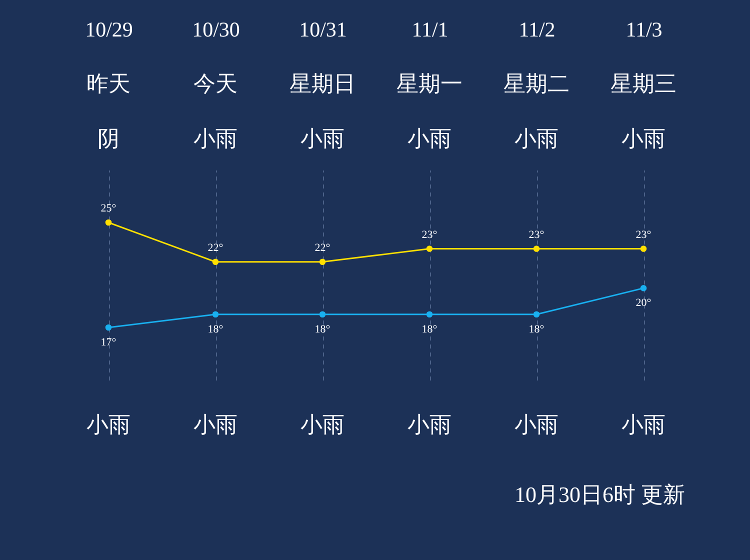  I want to click on x-tick-label: 11/1, so click(430, 30).